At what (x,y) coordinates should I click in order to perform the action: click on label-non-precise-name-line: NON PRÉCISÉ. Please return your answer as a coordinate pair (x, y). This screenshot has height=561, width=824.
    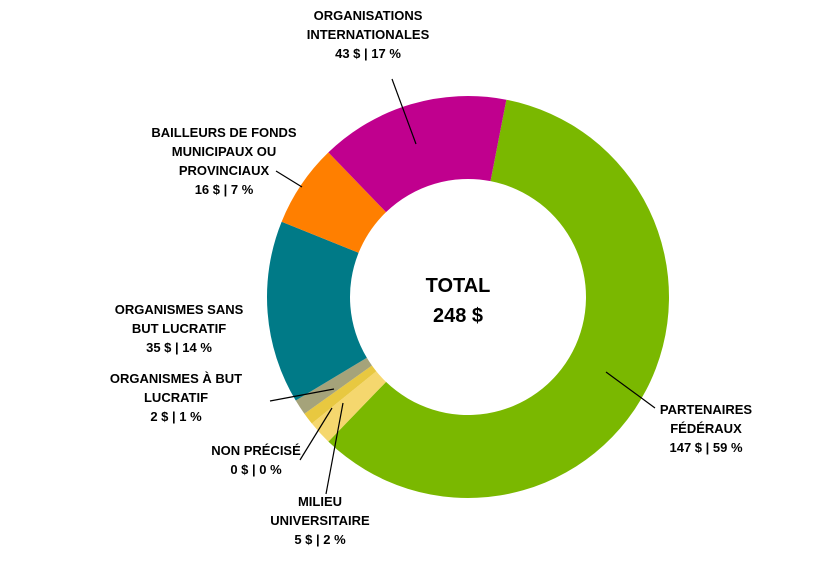
    Looking at the image, I should click on (256, 450).